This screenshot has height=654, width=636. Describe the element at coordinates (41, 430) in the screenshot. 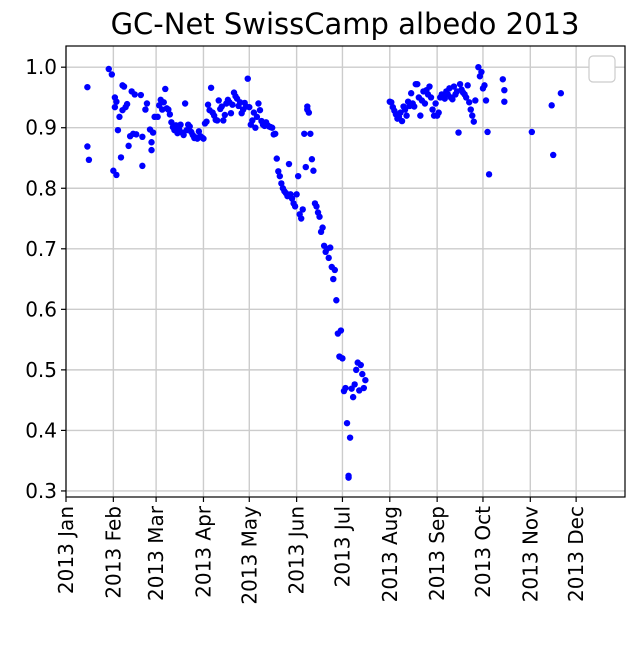

I see `y-tick-label: 0.4` at that location.